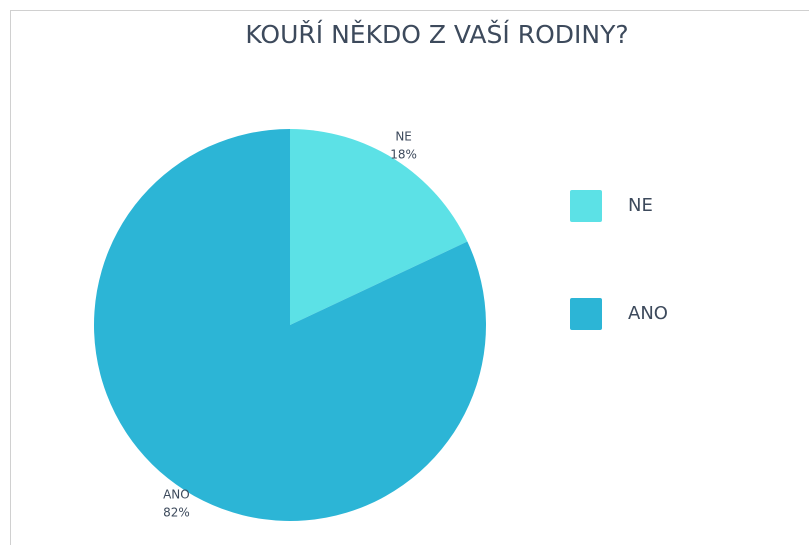 The width and height of the screenshot is (809, 549). What do you see at coordinates (403, 137) in the screenshot?
I see `slice-label: NE` at bounding box center [403, 137].